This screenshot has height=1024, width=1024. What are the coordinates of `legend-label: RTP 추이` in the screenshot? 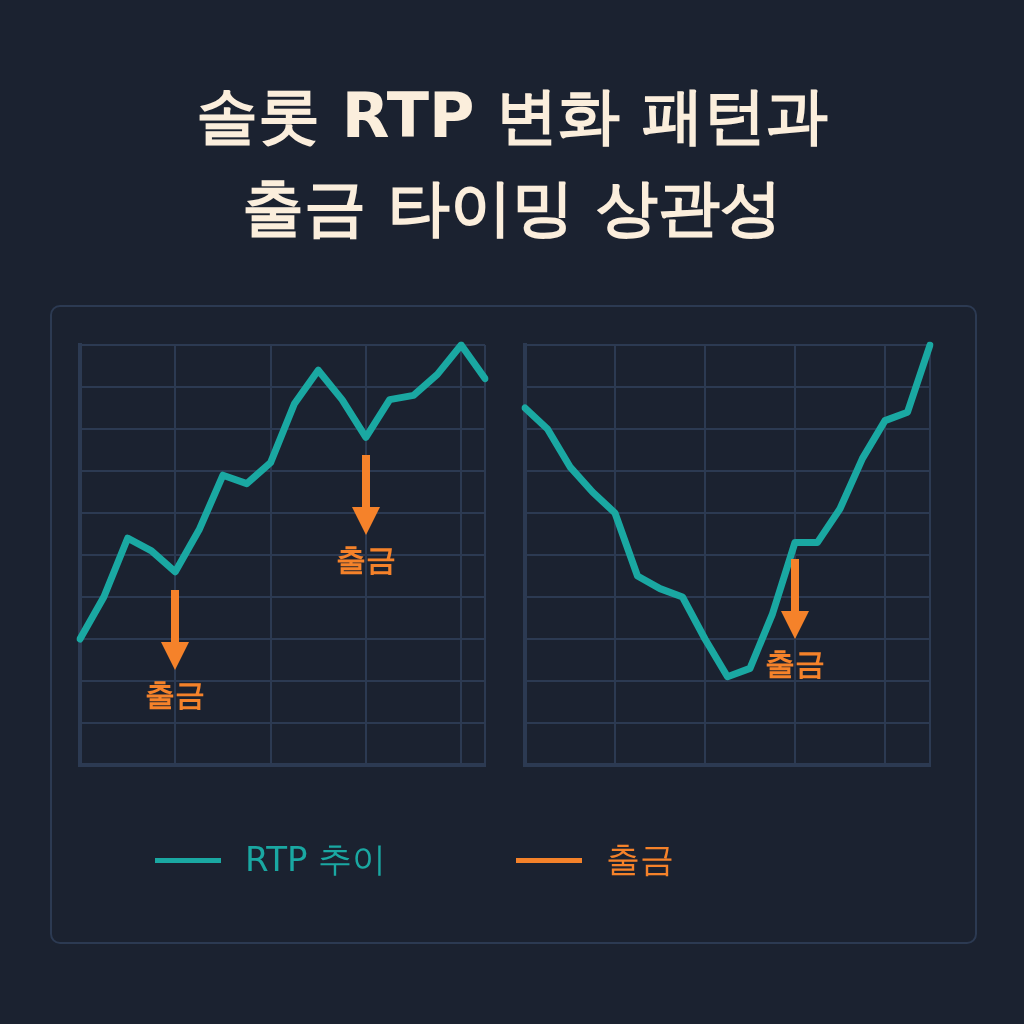 It's located at (316, 859).